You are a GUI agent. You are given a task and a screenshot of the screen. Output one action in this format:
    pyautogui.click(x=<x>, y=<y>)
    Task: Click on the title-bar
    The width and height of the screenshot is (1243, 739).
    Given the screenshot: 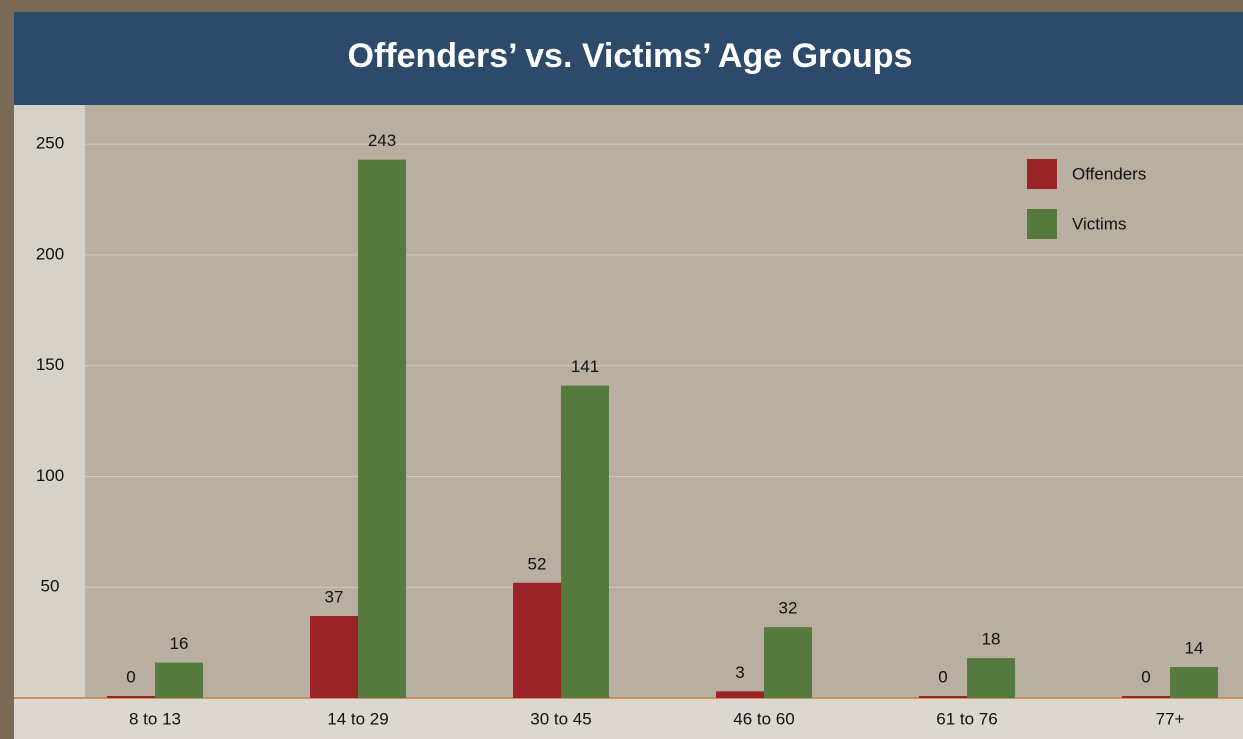 What is the action you would take?
    pyautogui.click(x=628, y=58)
    